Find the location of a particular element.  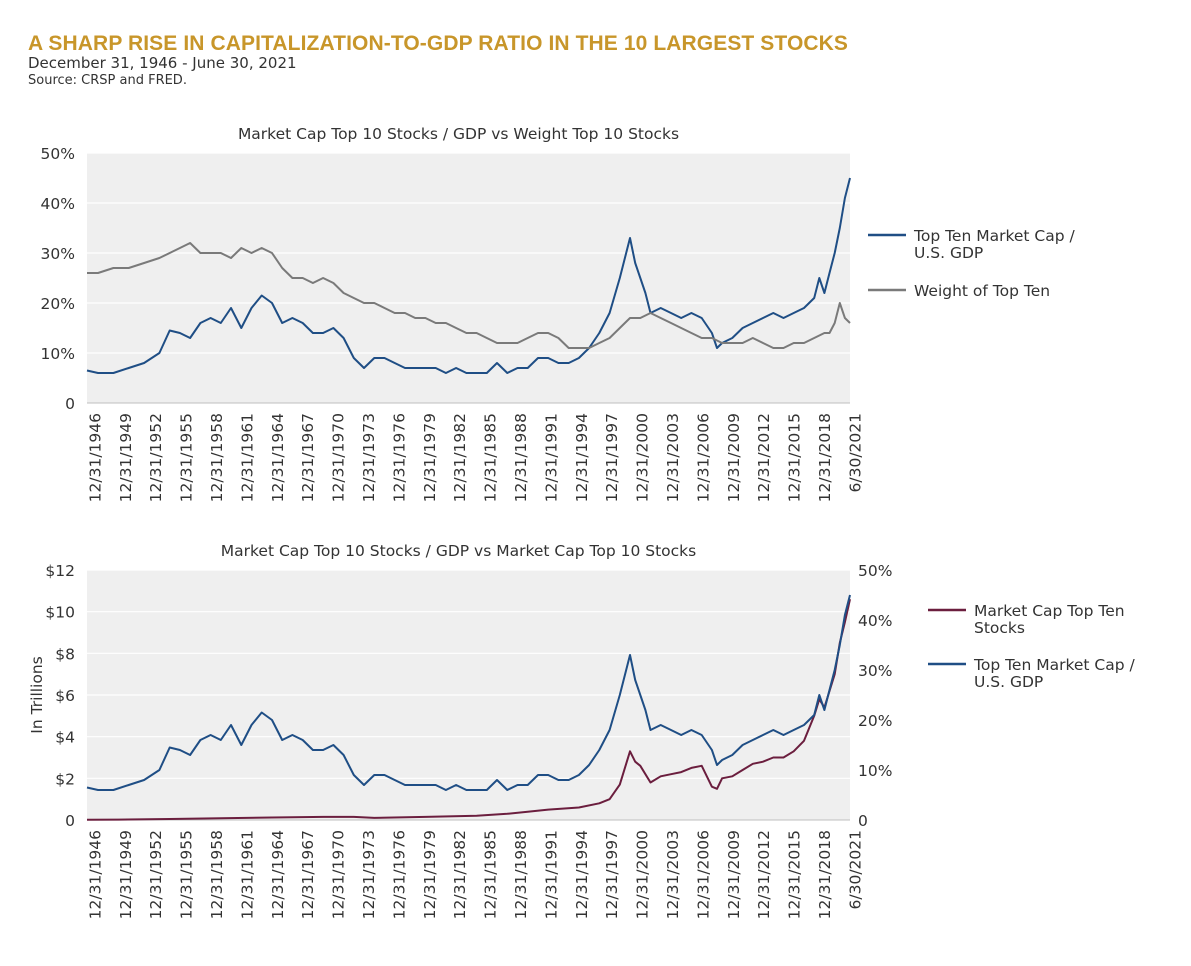

series-line-market-cap-top-ten-stocks is located at coordinates (468, 709).